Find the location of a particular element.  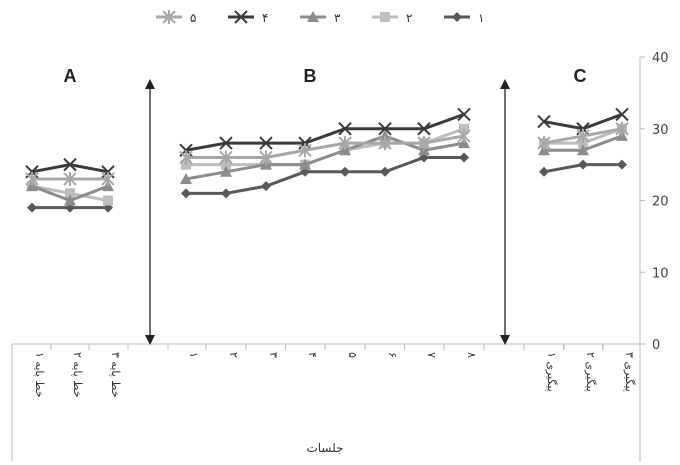

x-tick-label: ۸ is located at coordinates (471, 355).